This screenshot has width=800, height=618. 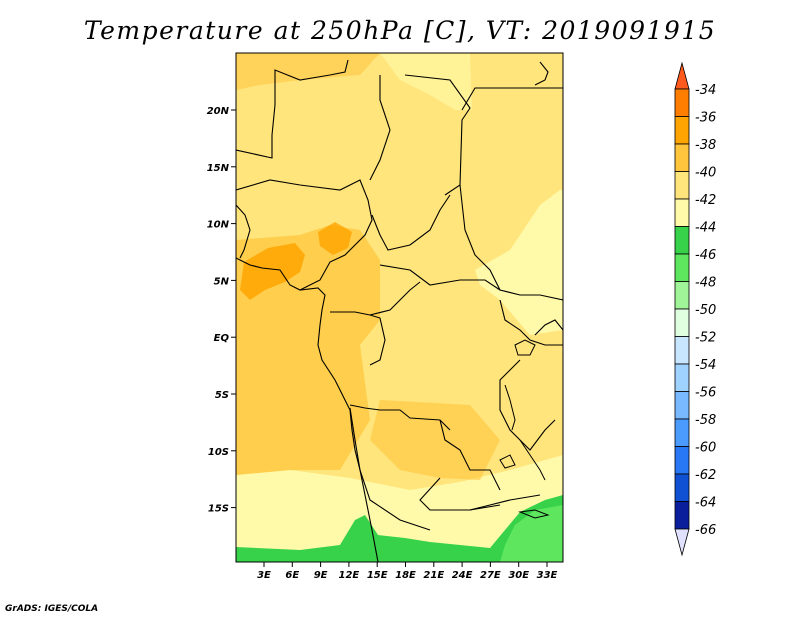 I want to click on colorbar-bottom-arrow, so click(x=682, y=542).